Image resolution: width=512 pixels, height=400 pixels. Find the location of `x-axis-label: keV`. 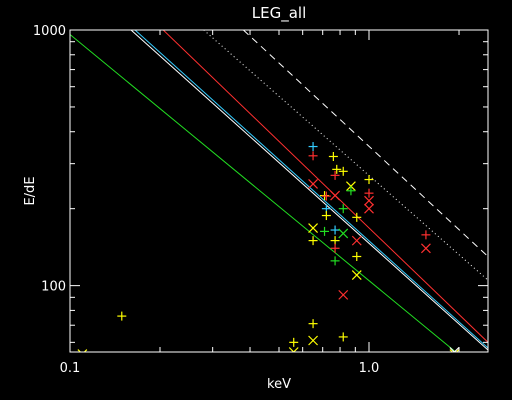

x-axis-label: keV is located at coordinates (279, 384).